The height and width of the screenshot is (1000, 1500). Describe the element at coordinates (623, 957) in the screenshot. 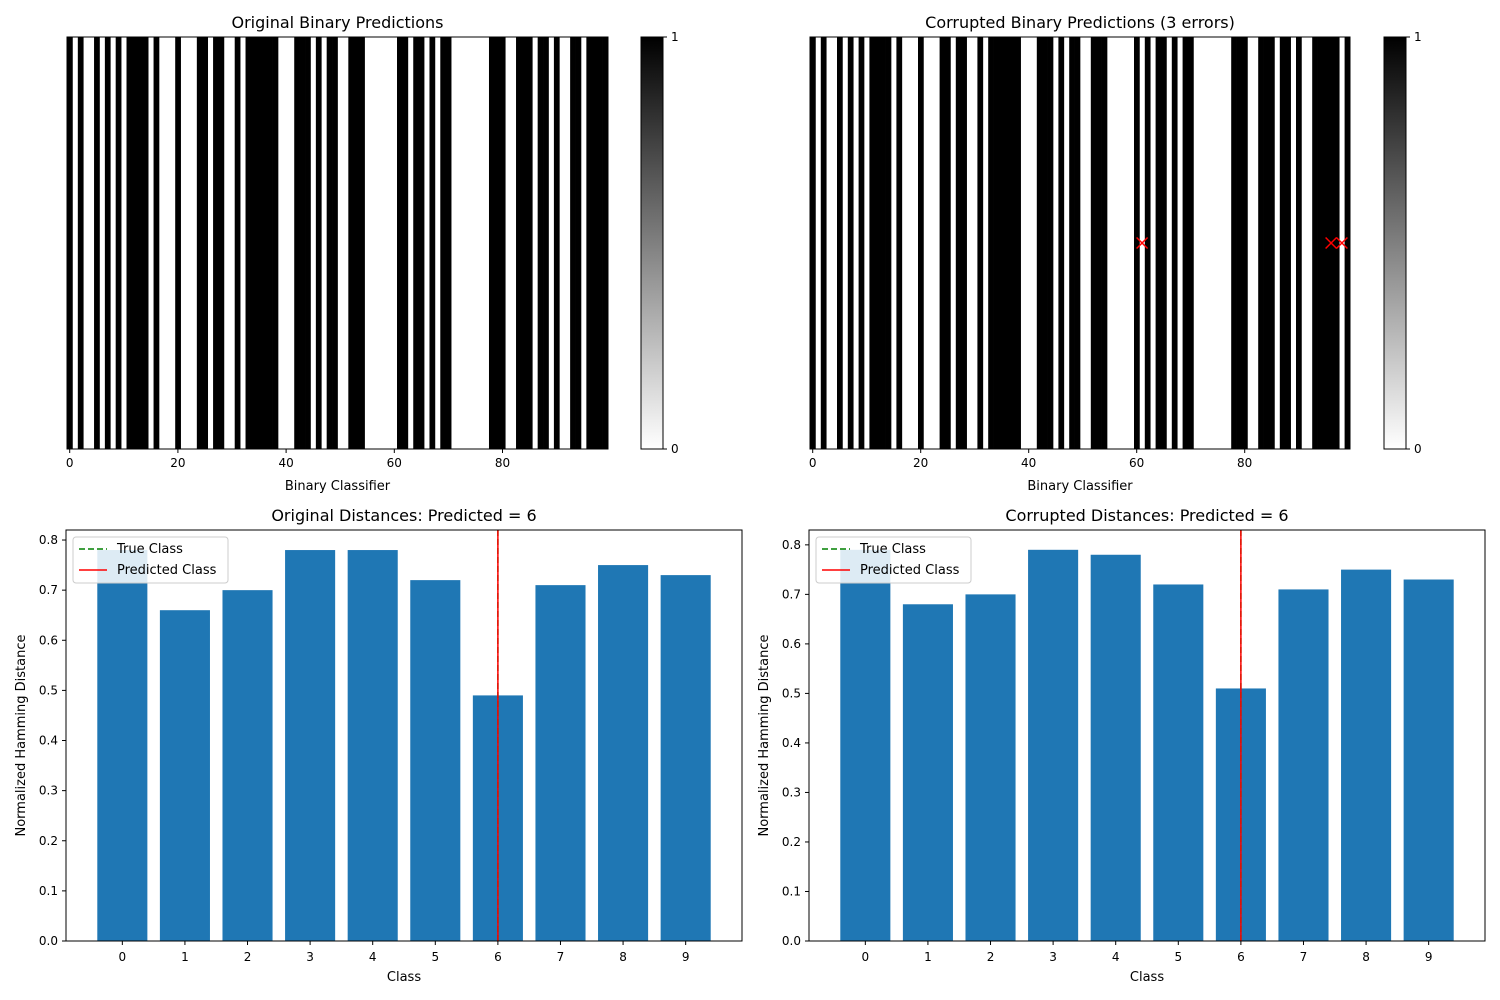

I see `x-tick-label: 8` at that location.